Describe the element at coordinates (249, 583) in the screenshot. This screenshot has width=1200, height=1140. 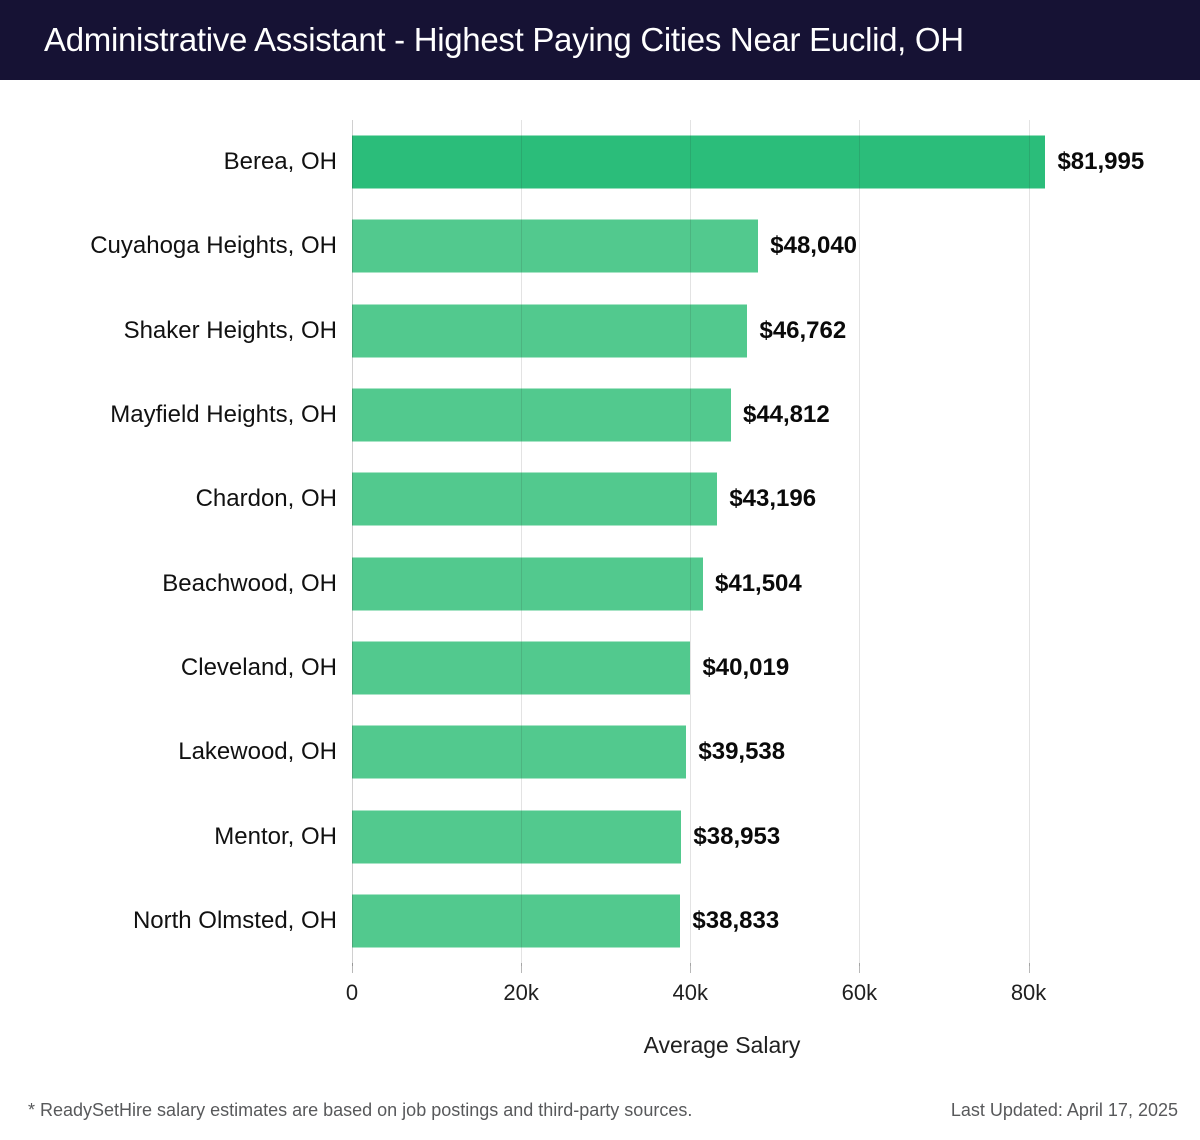
I see `category-label: Beachwood, OH` at that location.